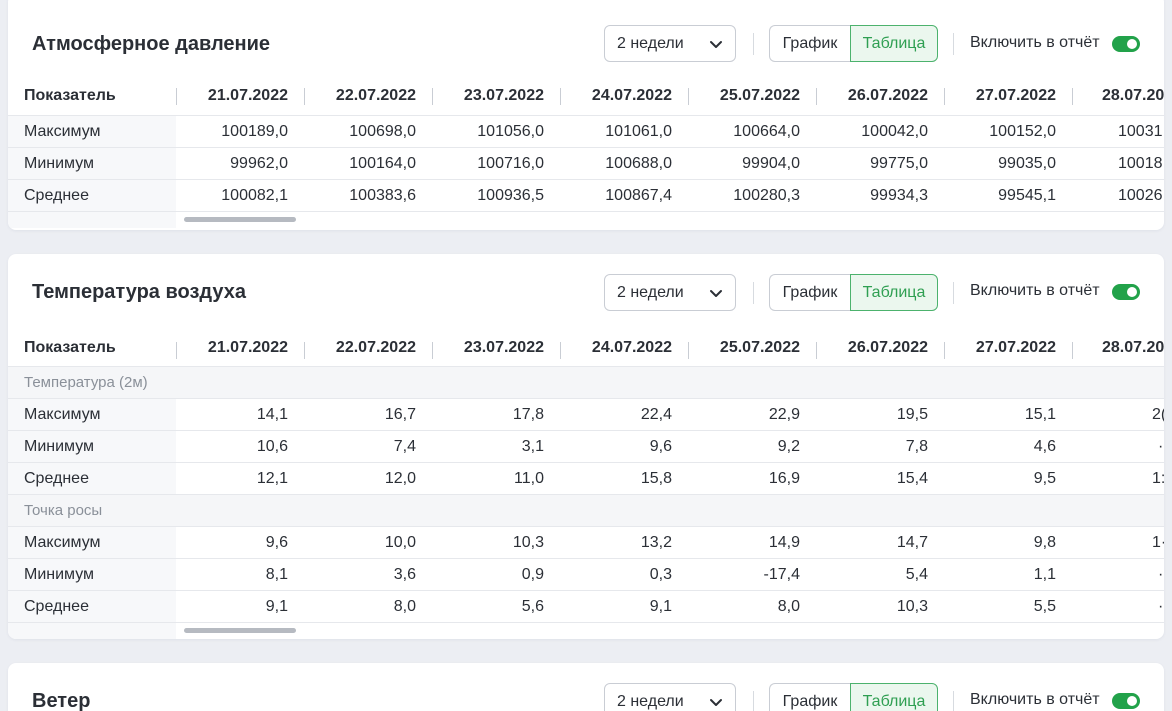  Describe the element at coordinates (1040, 414) in the screenshot. I see `table-cell: 15,1` at that location.